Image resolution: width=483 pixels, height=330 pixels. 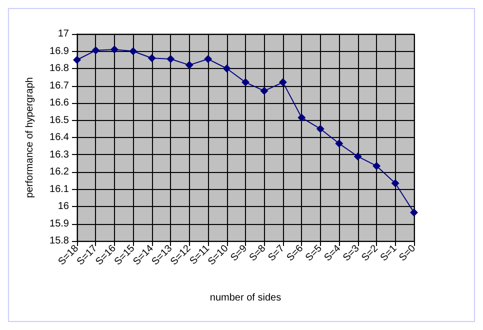 I want to click on y-tick-label: 16.6, so click(x=60, y=103).